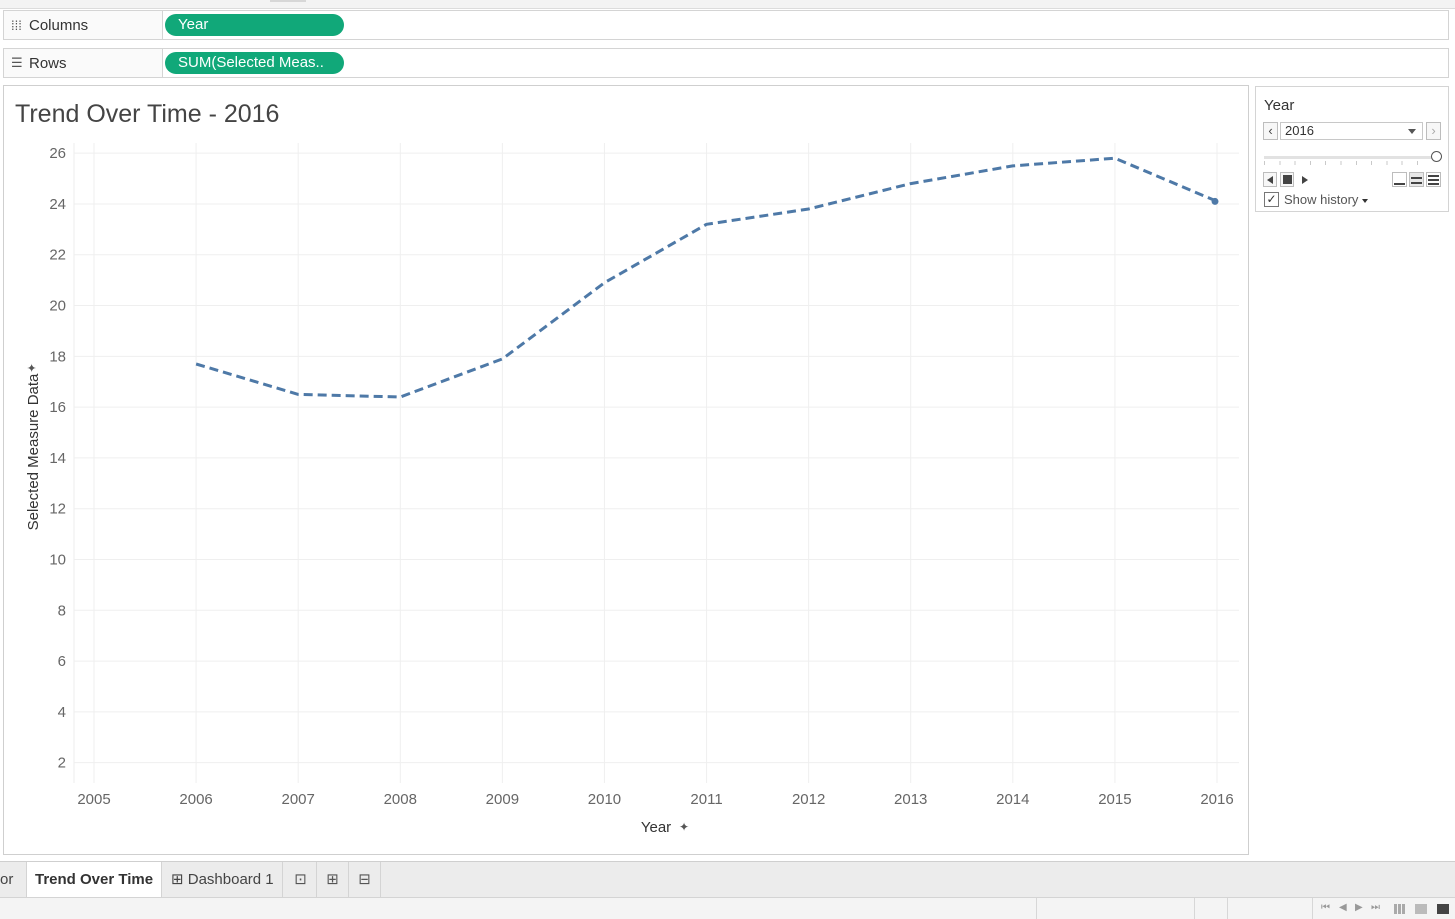 The width and height of the screenshot is (1455, 919). I want to click on dropdown-arrow-icon, so click(1412, 131).